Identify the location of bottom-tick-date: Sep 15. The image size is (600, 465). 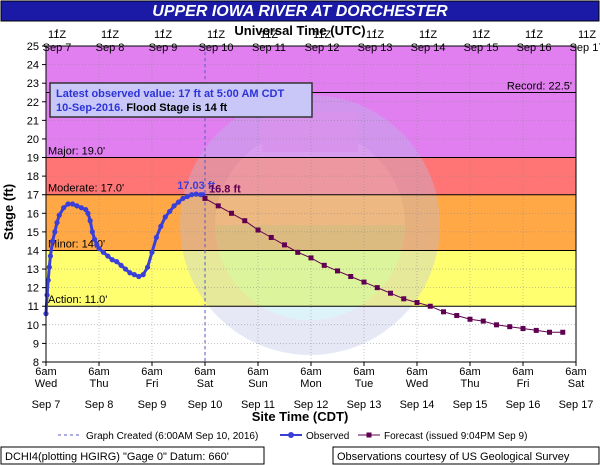
(470, 405).